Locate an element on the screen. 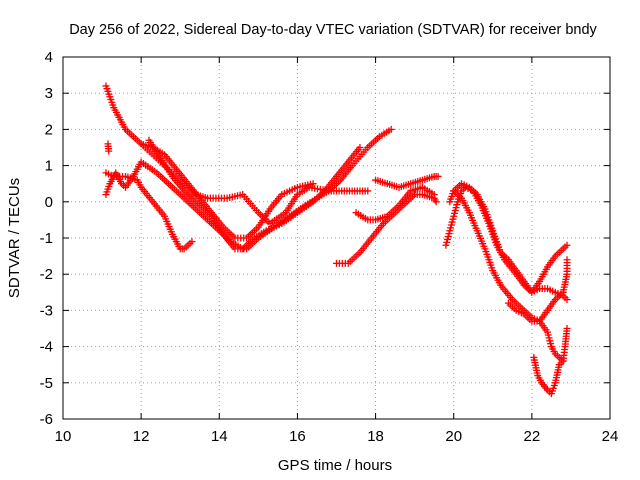 This screenshot has height=480, width=640. y-axis-label: SDTVAR / TECUs is located at coordinates (14, 238).